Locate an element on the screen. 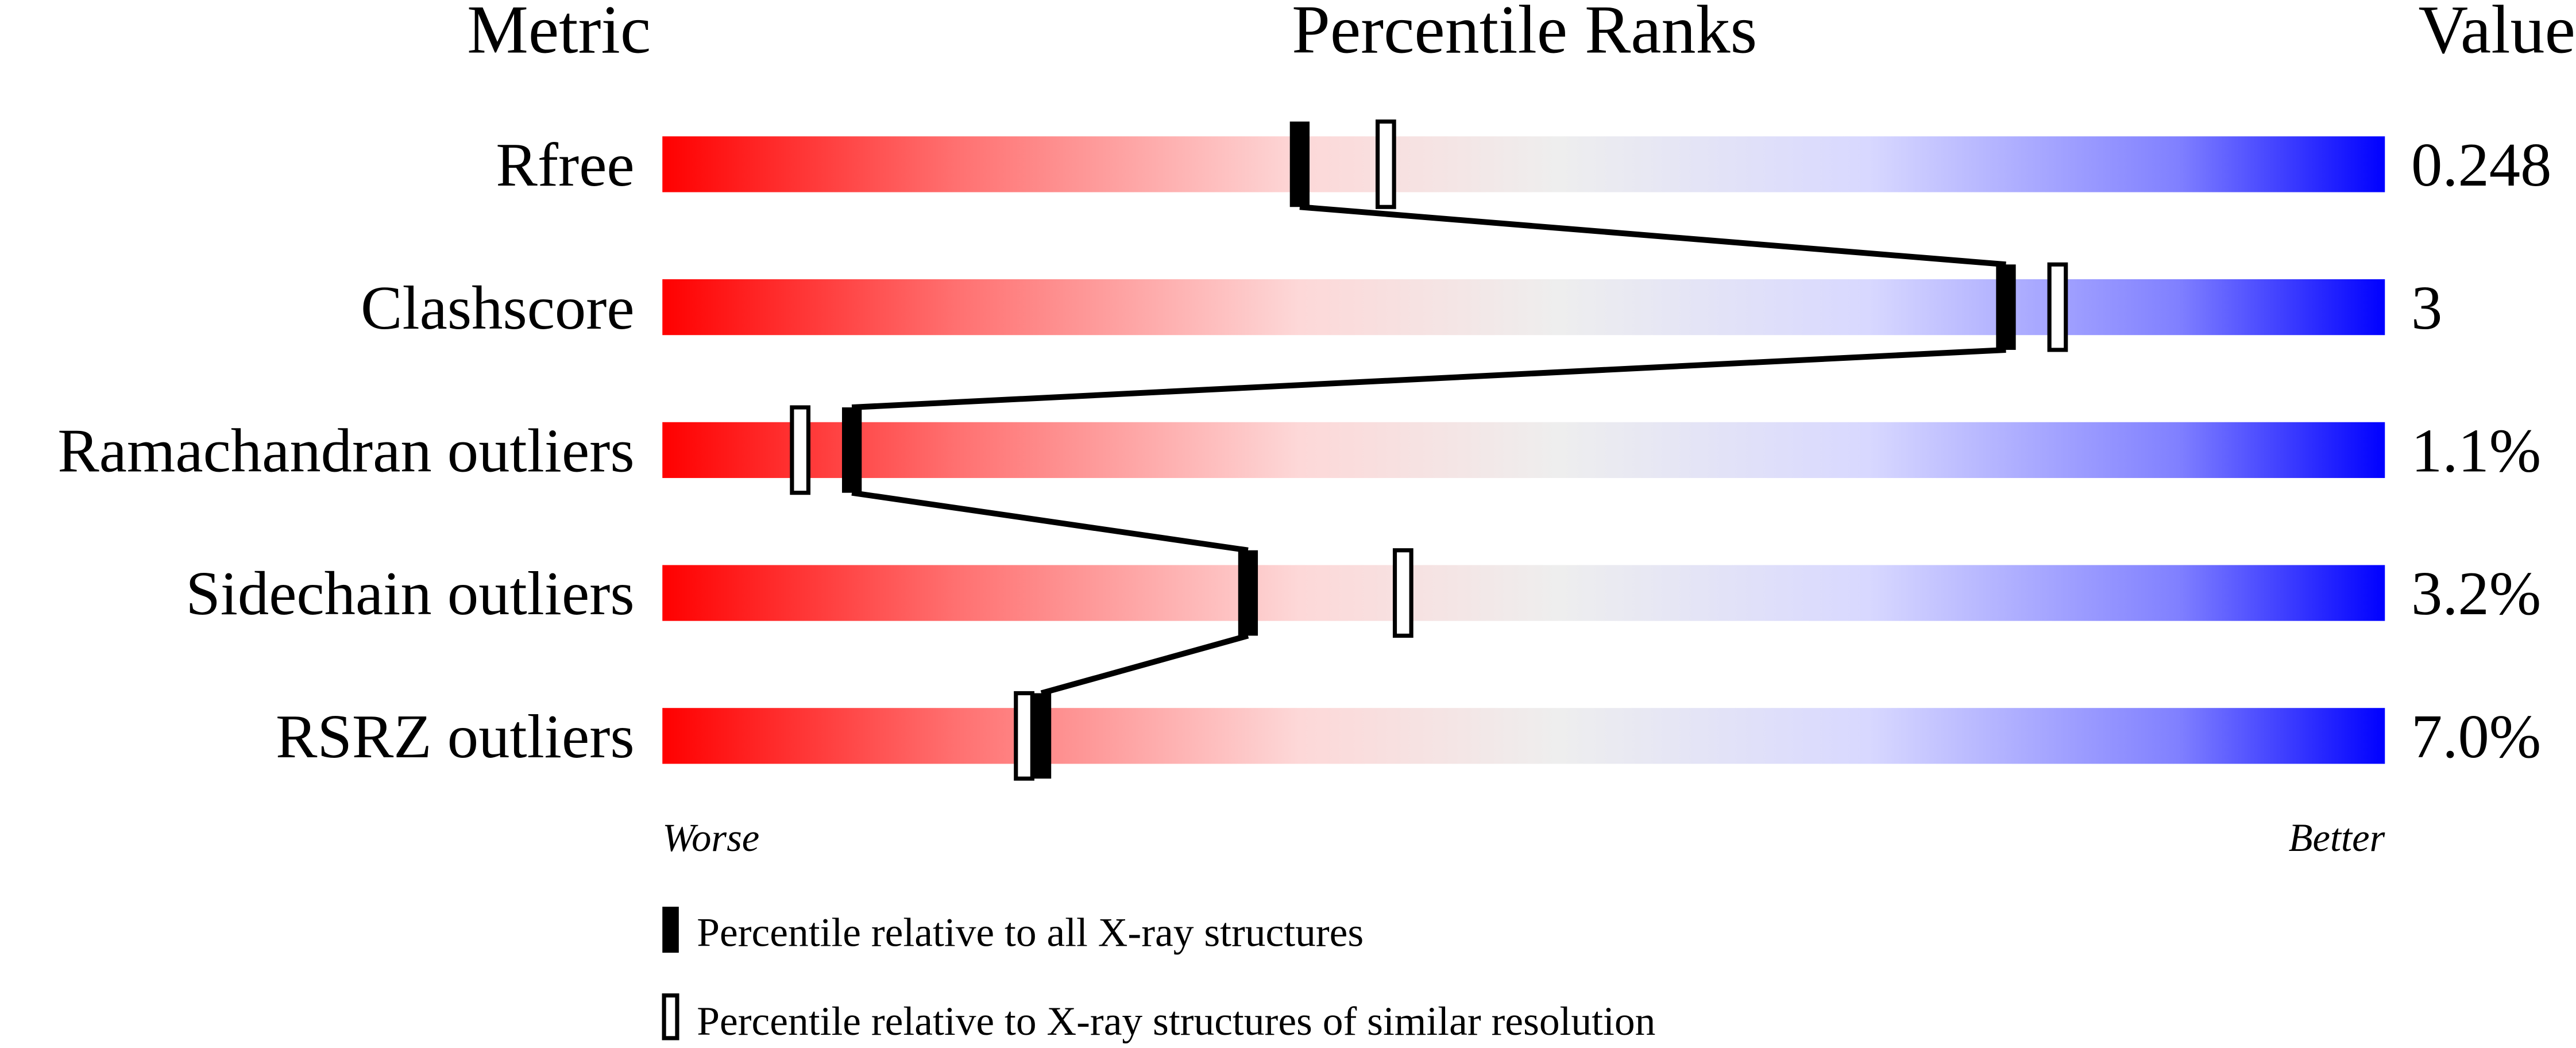  metric-label: Sidechain outliers is located at coordinates (410, 593).